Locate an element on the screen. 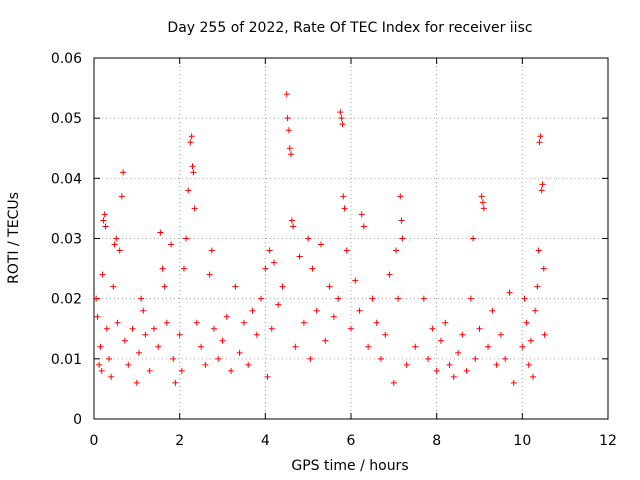 The image size is (640, 480). x-tick-label: 8 is located at coordinates (436, 441).